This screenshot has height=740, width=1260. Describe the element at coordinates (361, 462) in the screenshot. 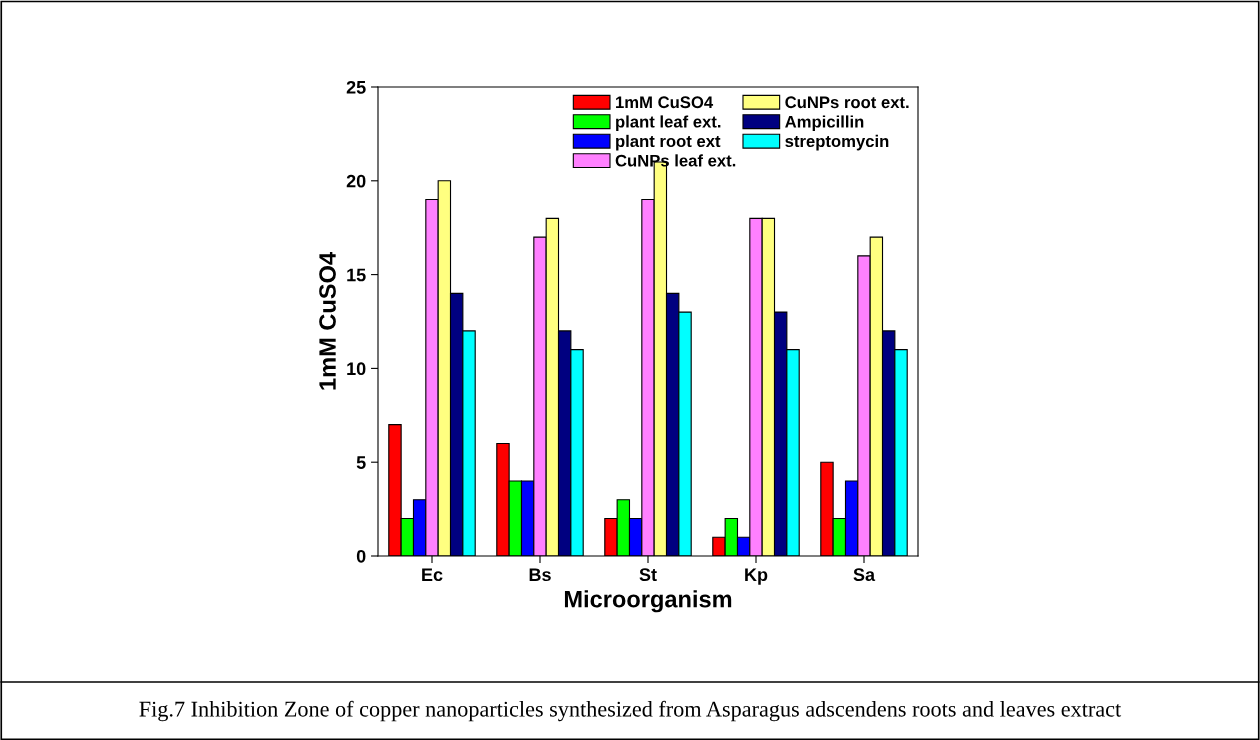

I see `y-tick-label: 5` at that location.